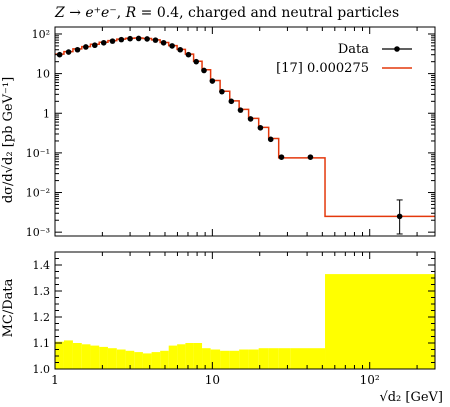 This screenshot has height=407, width=450. I want to click on legend: Data [17] 0.000275, so click(344, 59).